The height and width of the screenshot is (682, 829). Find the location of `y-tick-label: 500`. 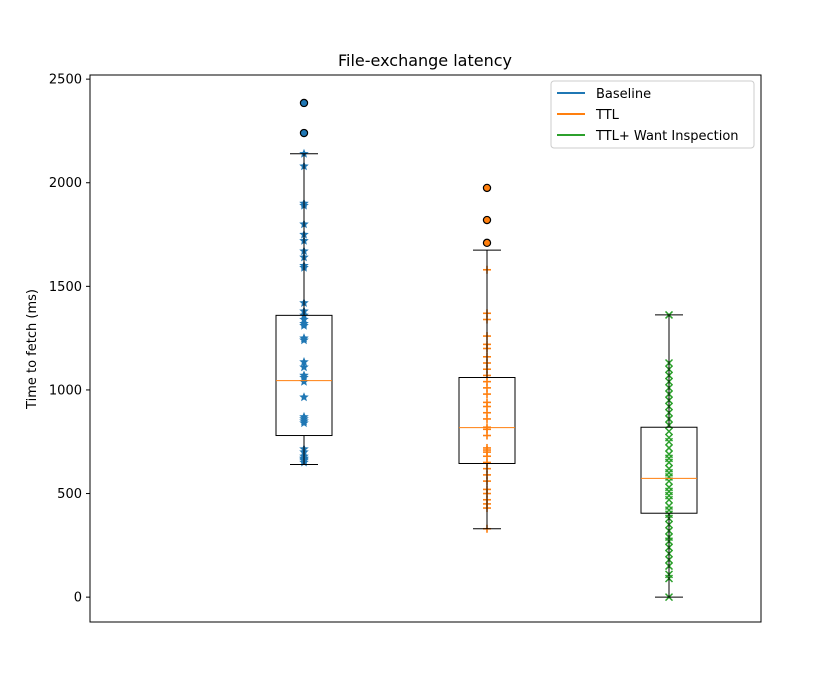

y-tick-label: 500 is located at coordinates (69, 494).